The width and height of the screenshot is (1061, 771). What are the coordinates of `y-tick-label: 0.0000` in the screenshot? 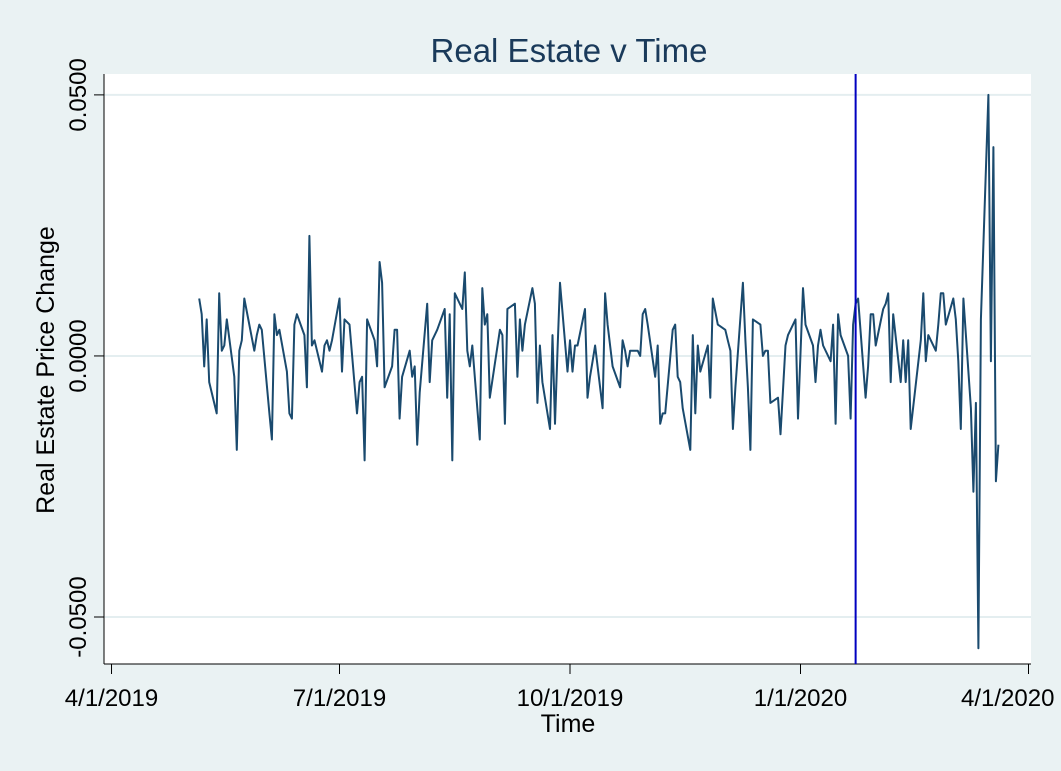 It's located at (78, 355).